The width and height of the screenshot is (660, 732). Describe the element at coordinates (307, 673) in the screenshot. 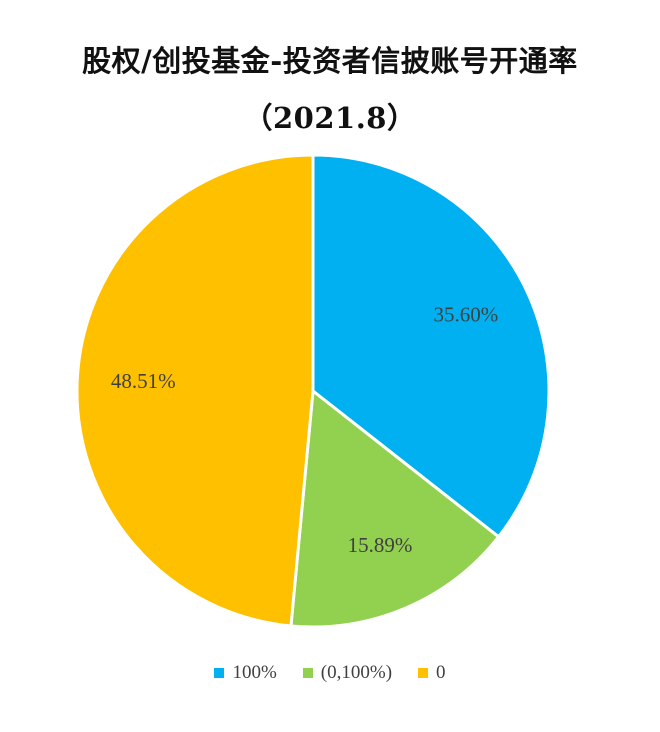

I see `legend-swatch-partial` at that location.